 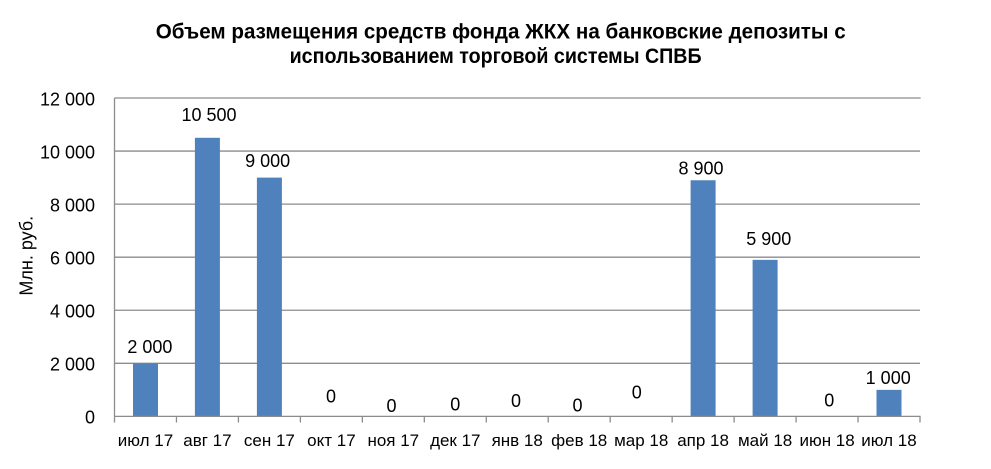 What do you see at coordinates (496, 56) in the screenshot?
I see `svg-text:использованием торговой систе: использованием торговой системы СПВБ` at bounding box center [496, 56].